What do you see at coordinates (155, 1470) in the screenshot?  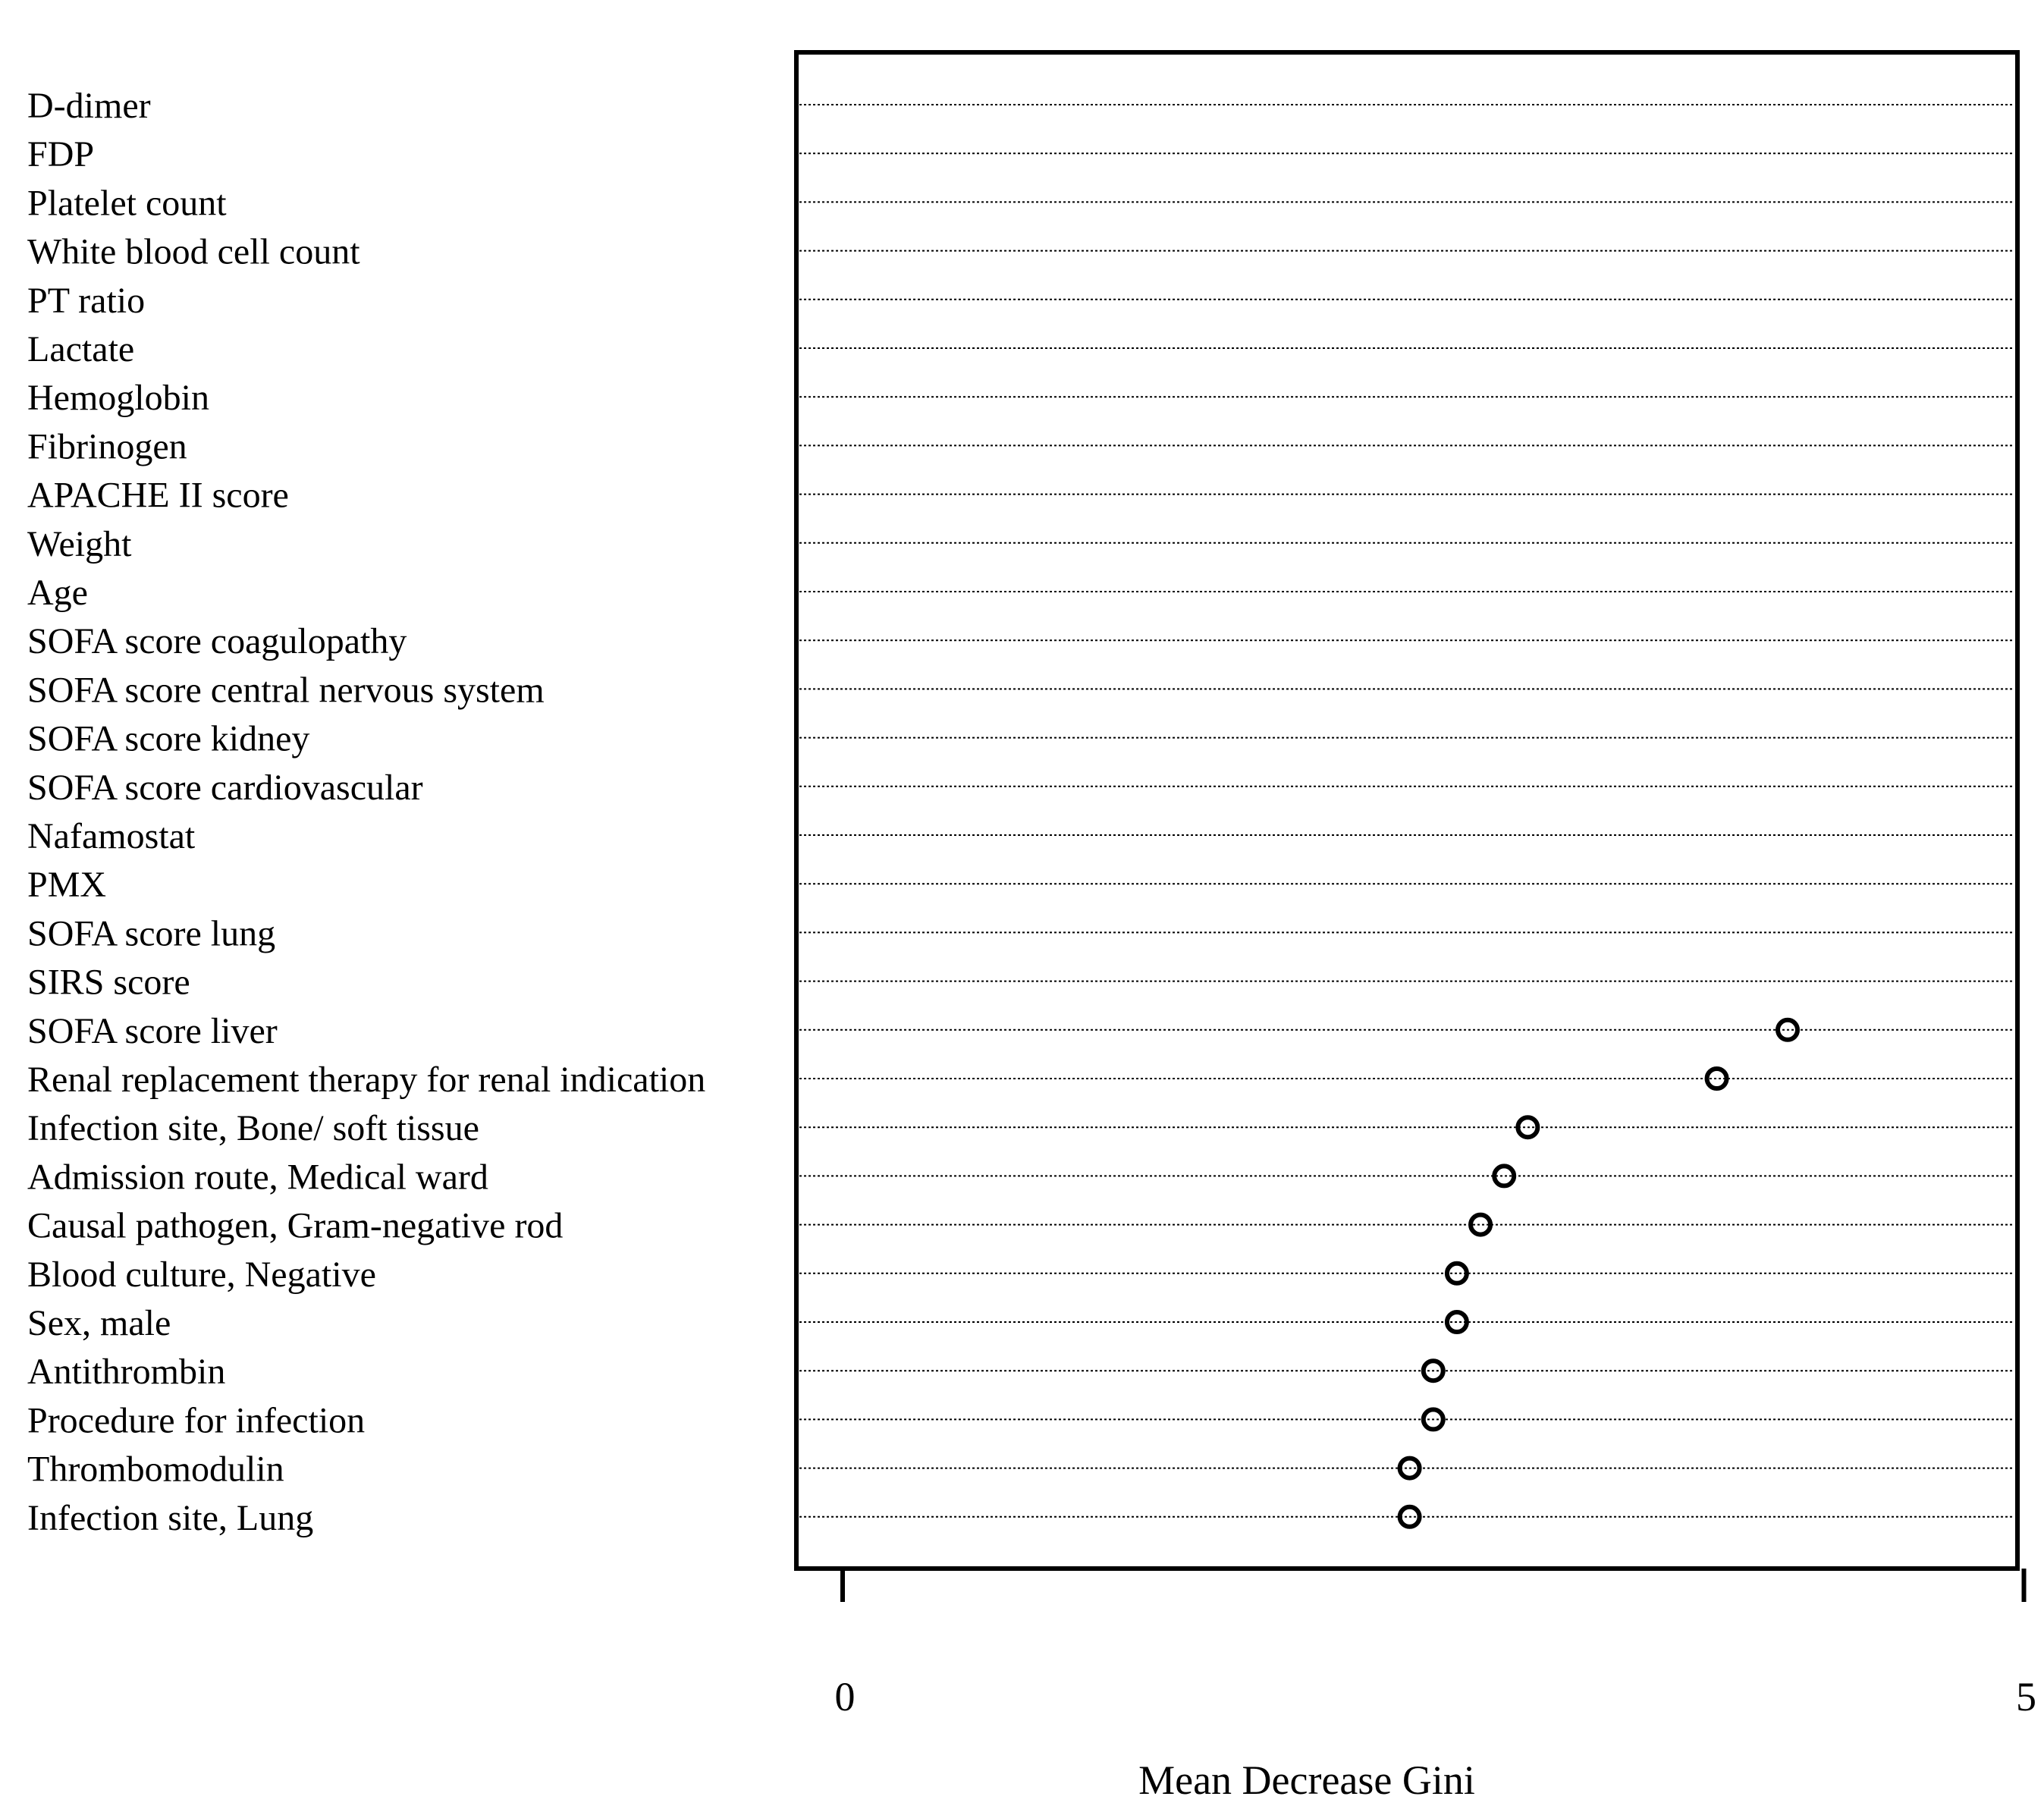 I see `category-label: Thrombomodulin` at bounding box center [155, 1470].